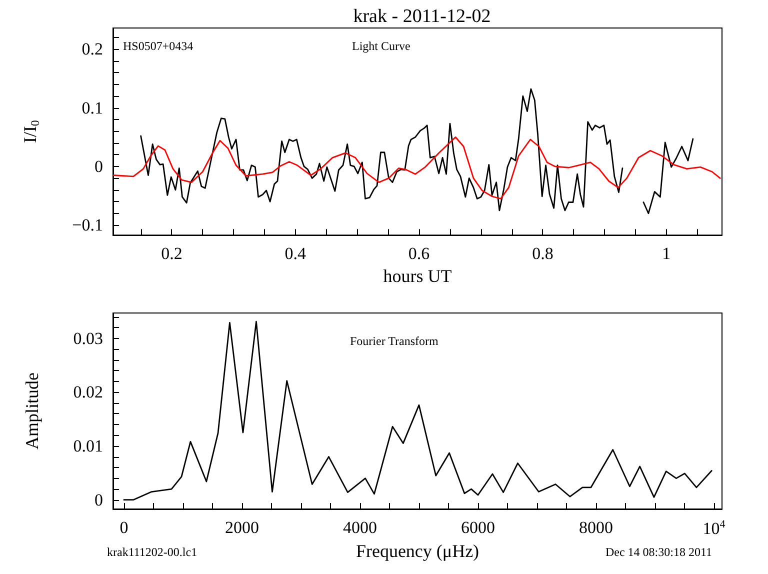 The height and width of the screenshot is (574, 768). I want to click on x-tick-label: 0, so click(124, 527).